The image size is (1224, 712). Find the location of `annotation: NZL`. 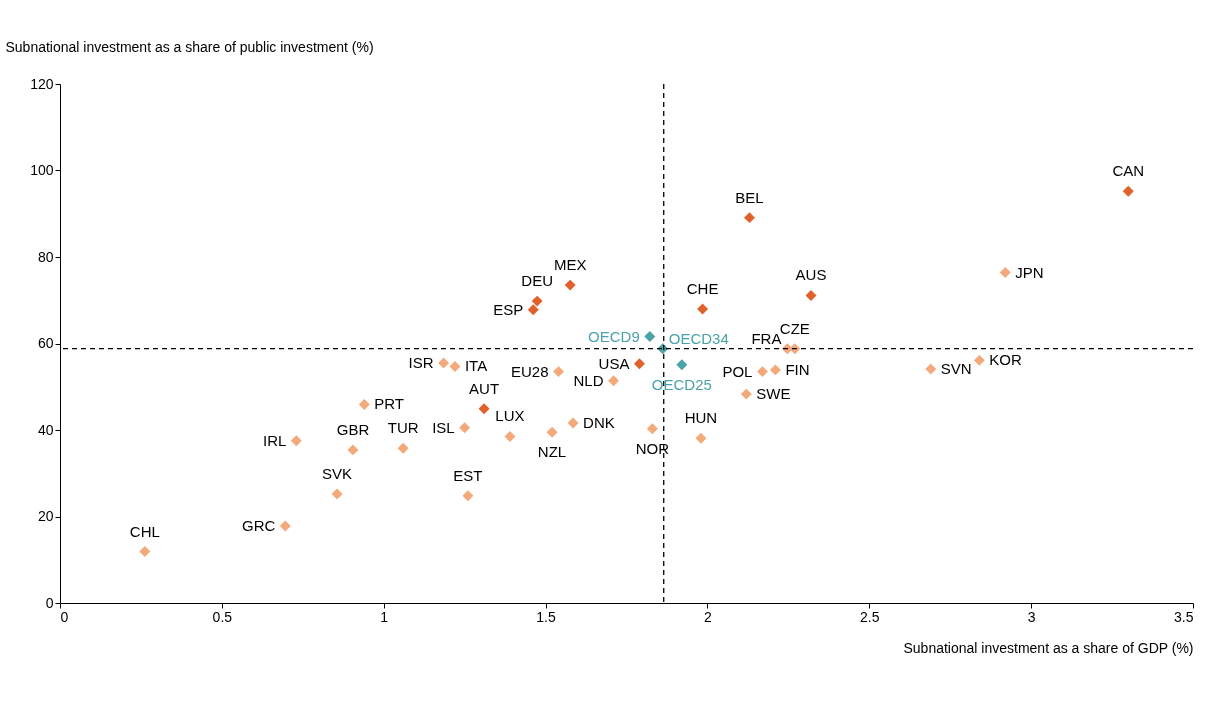

annotation: NZL is located at coordinates (552, 452).